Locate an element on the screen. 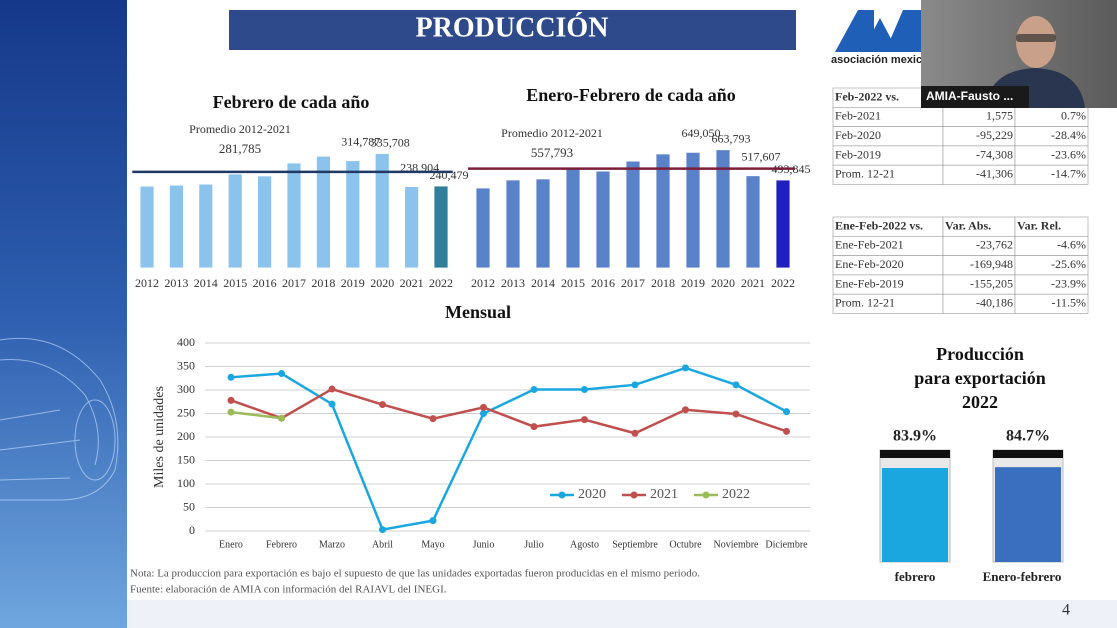  table-header: Feb-2022 vs. is located at coordinates (867, 96).